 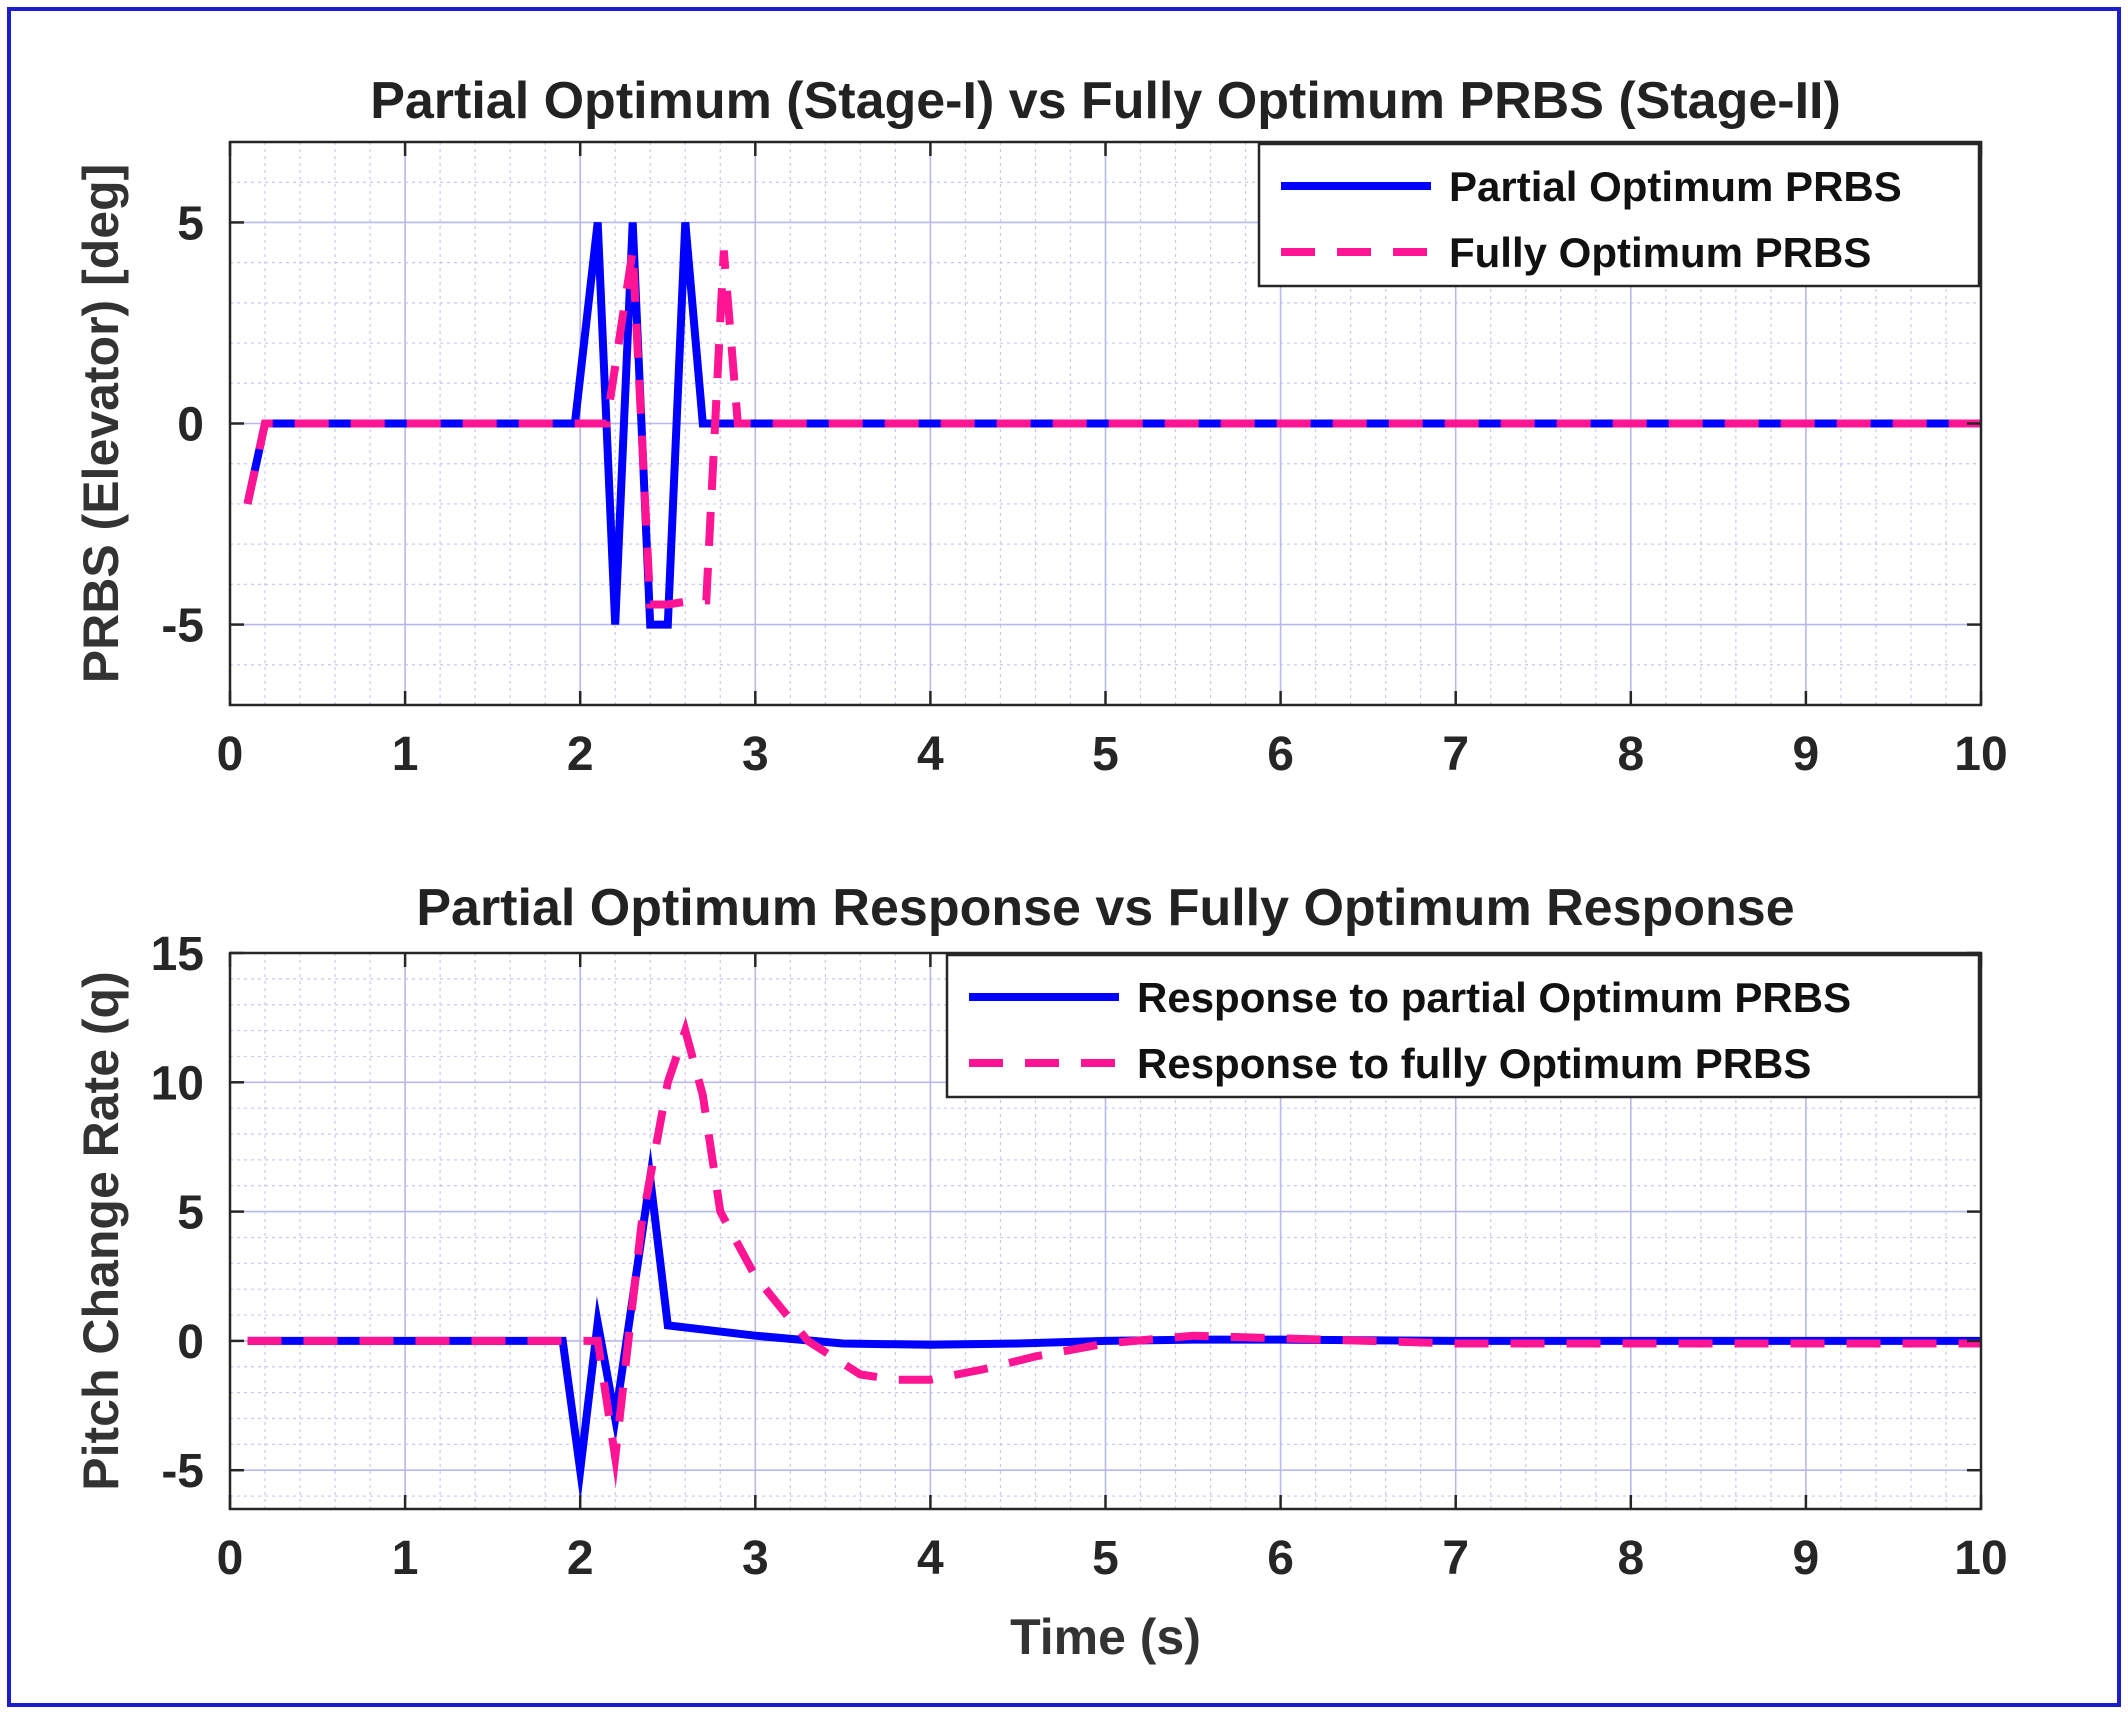 I want to click on y-axis-label: PRBS (Elevator) [deg], so click(x=101, y=424).